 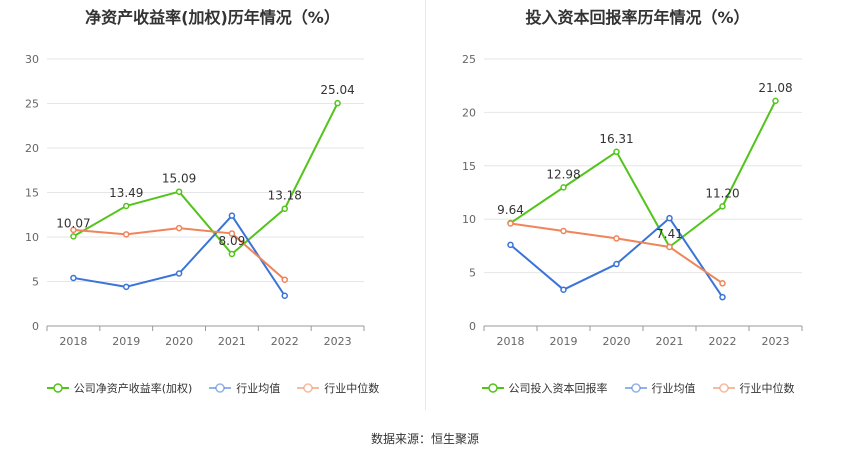 What do you see at coordinates (510, 210) in the screenshot?
I see `data-label: 9.64` at bounding box center [510, 210].